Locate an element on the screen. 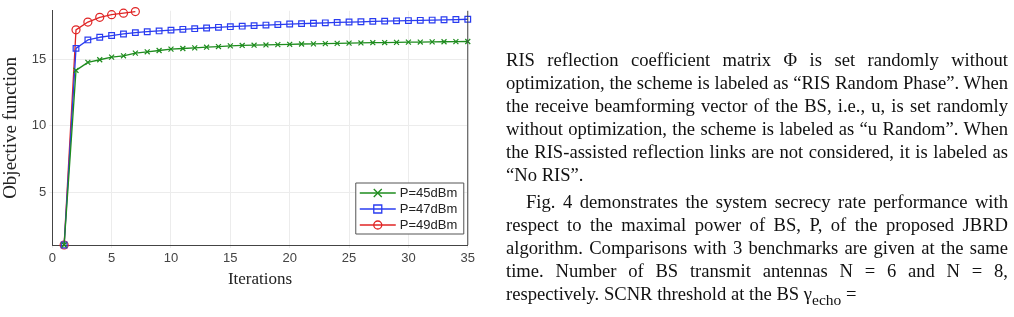 This screenshot has height=317, width=1014. x-tick-label: 35 is located at coordinates (467, 258).